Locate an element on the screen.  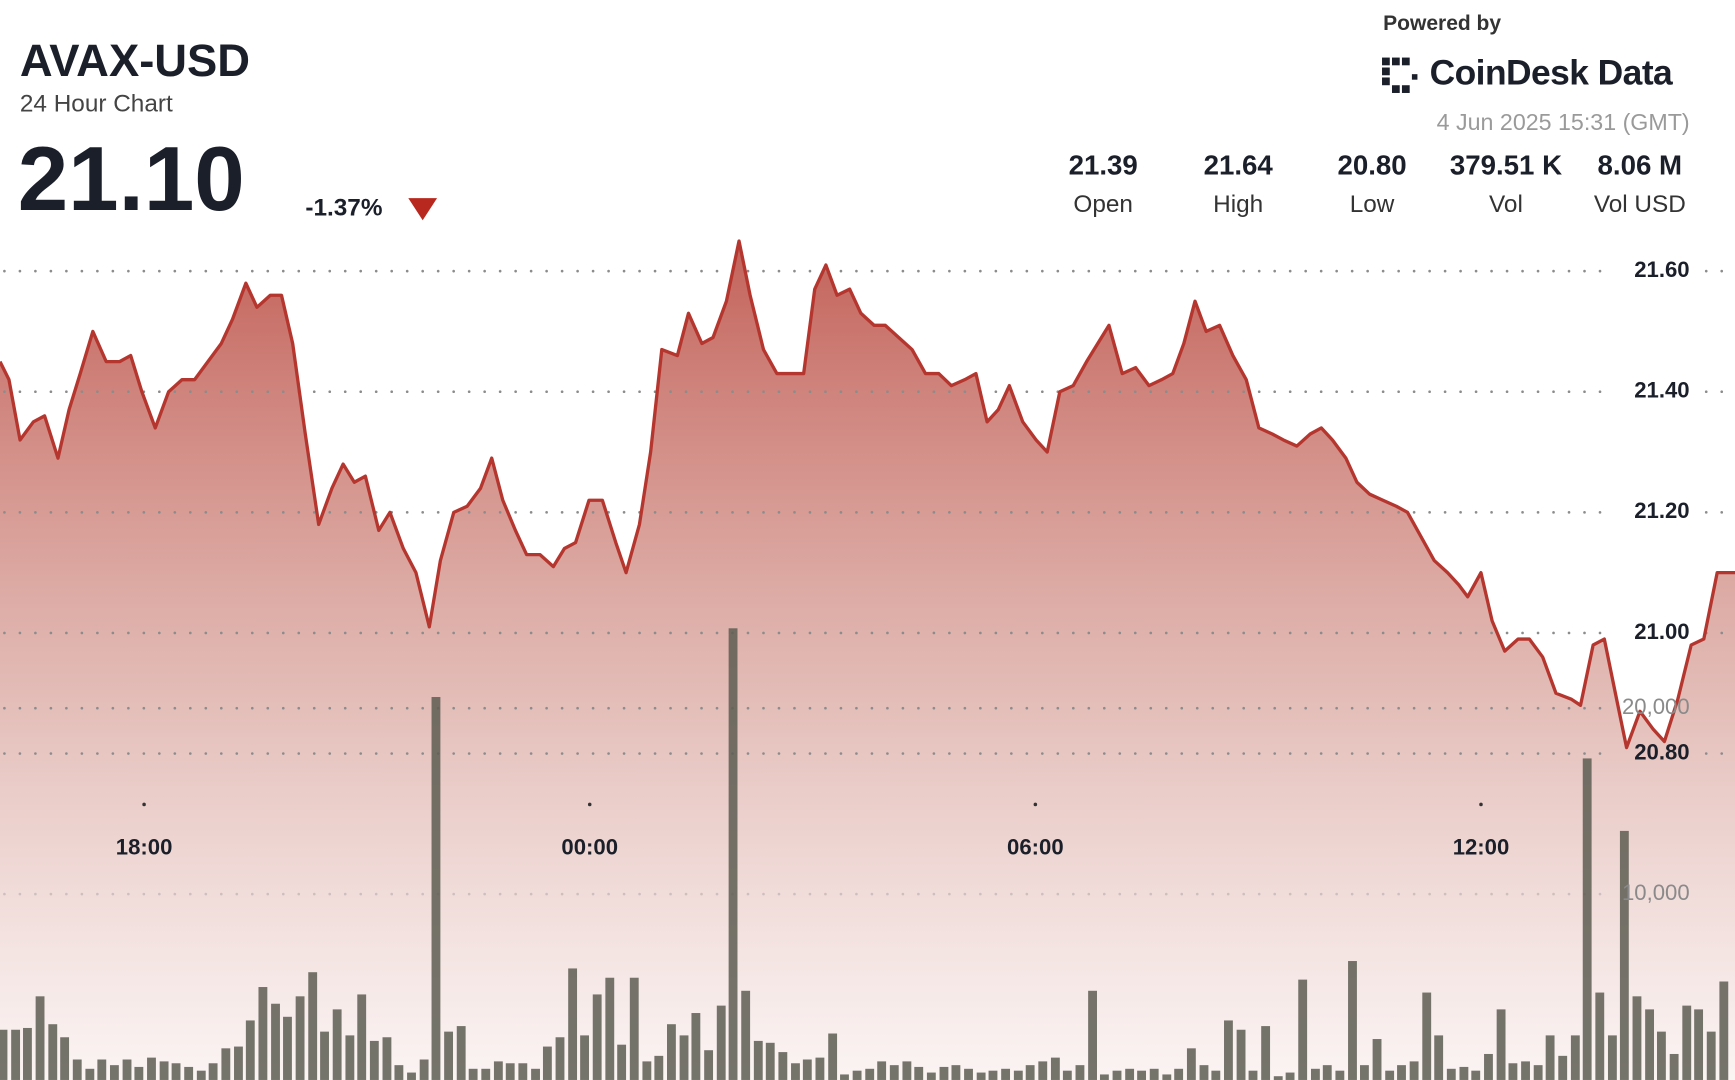
stat-value: 8.06 M is located at coordinates (1640, 164).